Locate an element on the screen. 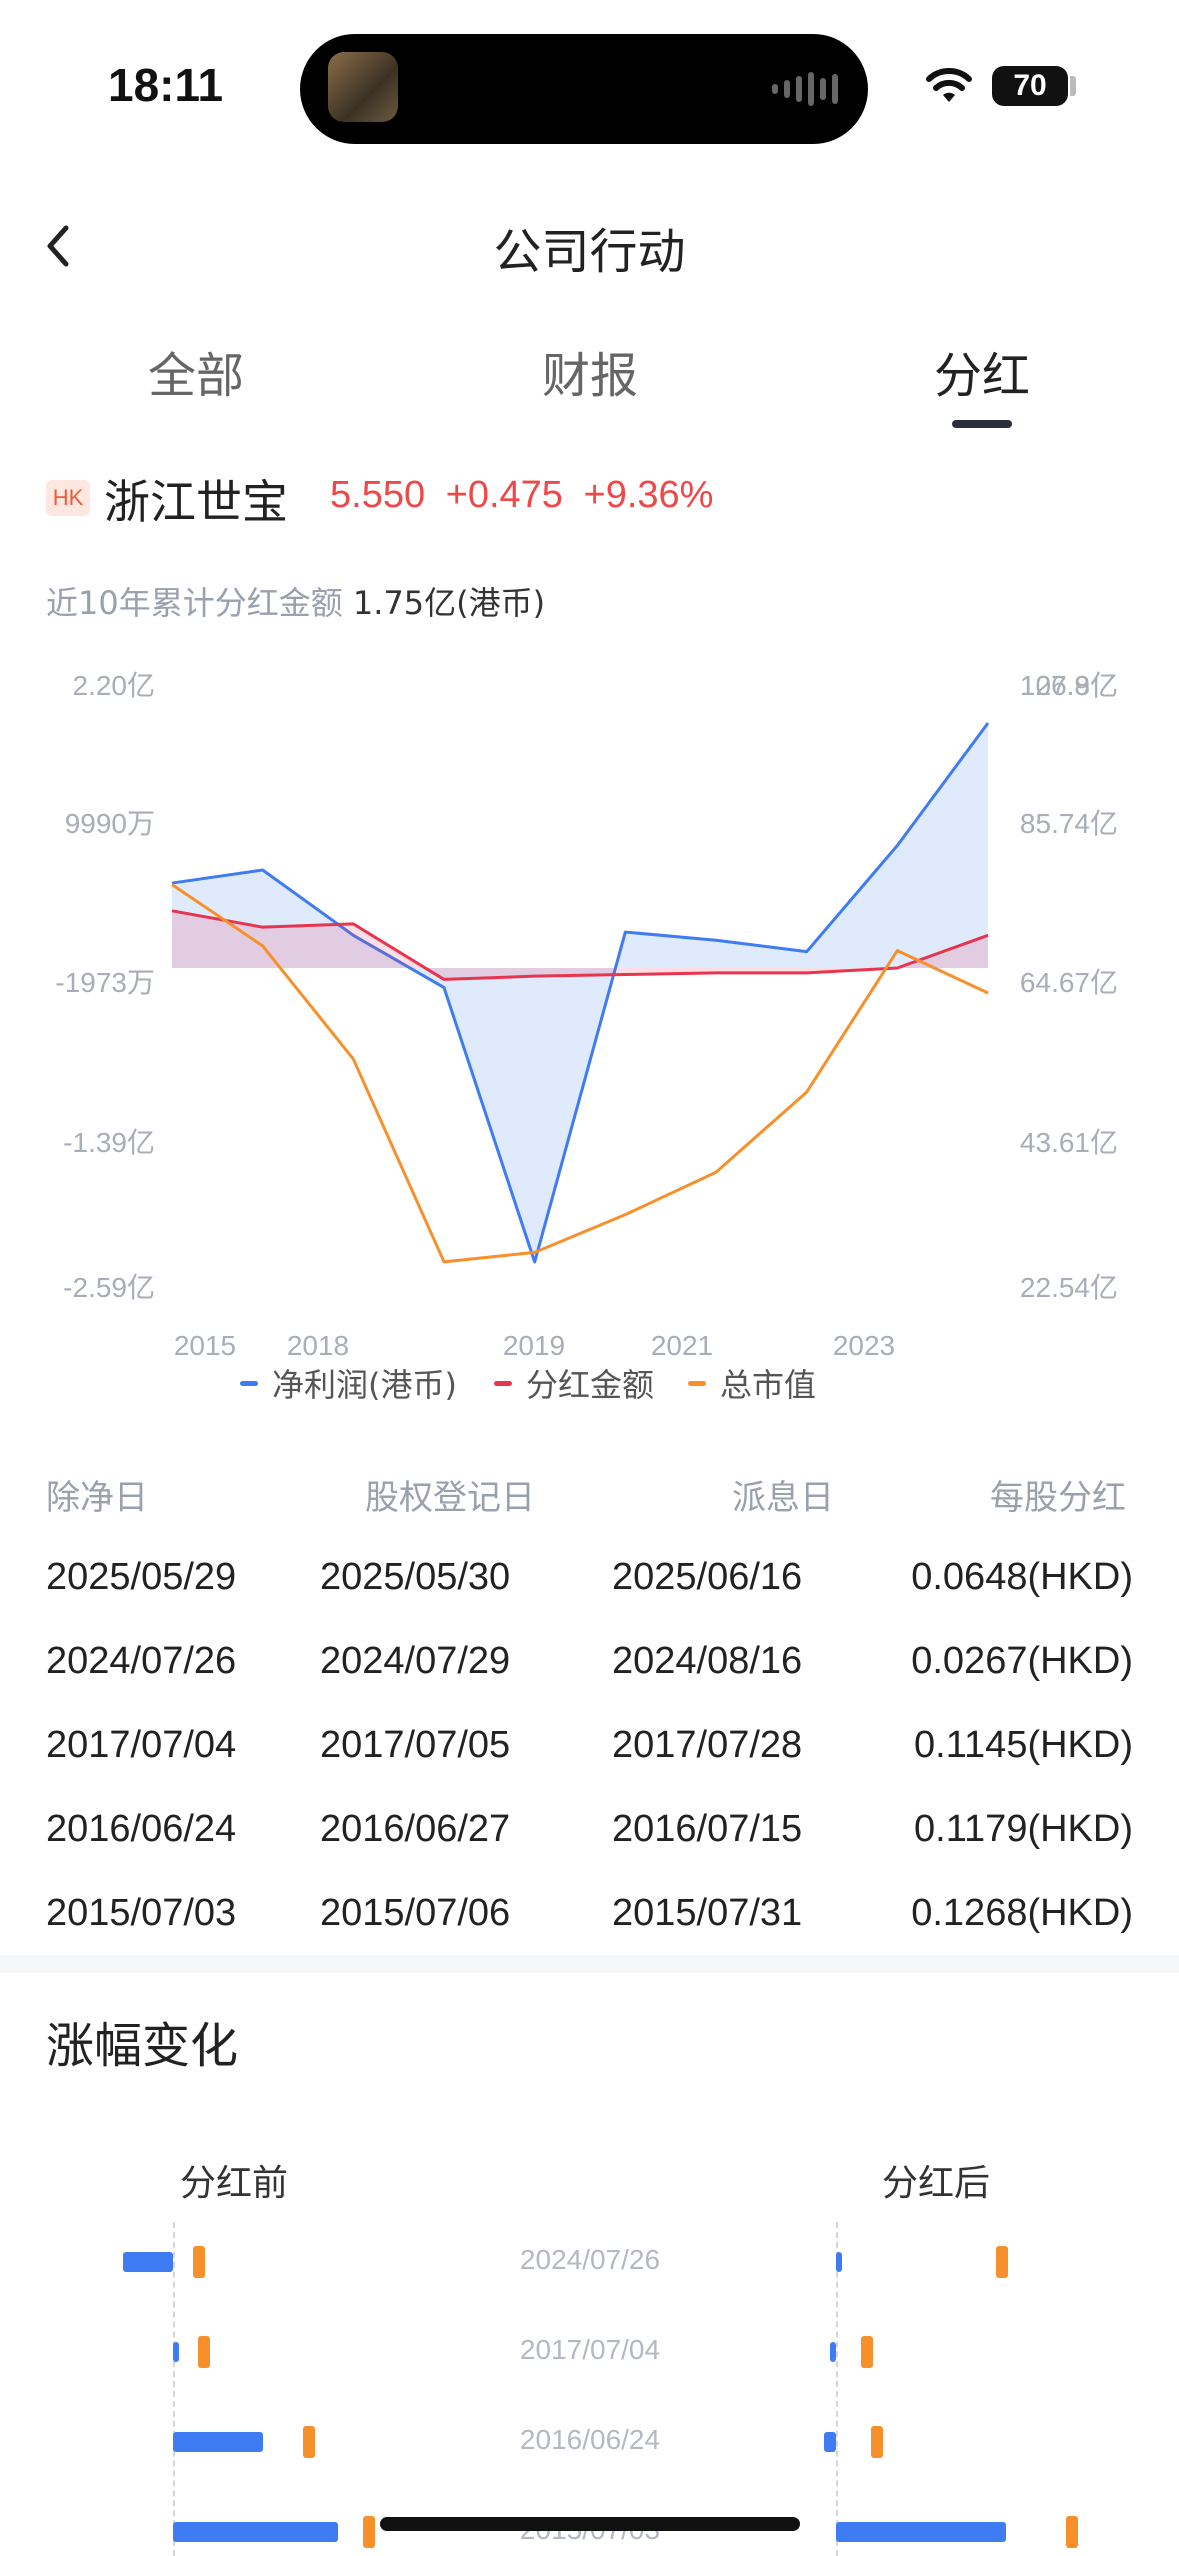  legend-market-cap: 总市值 is located at coordinates (752, 1383).